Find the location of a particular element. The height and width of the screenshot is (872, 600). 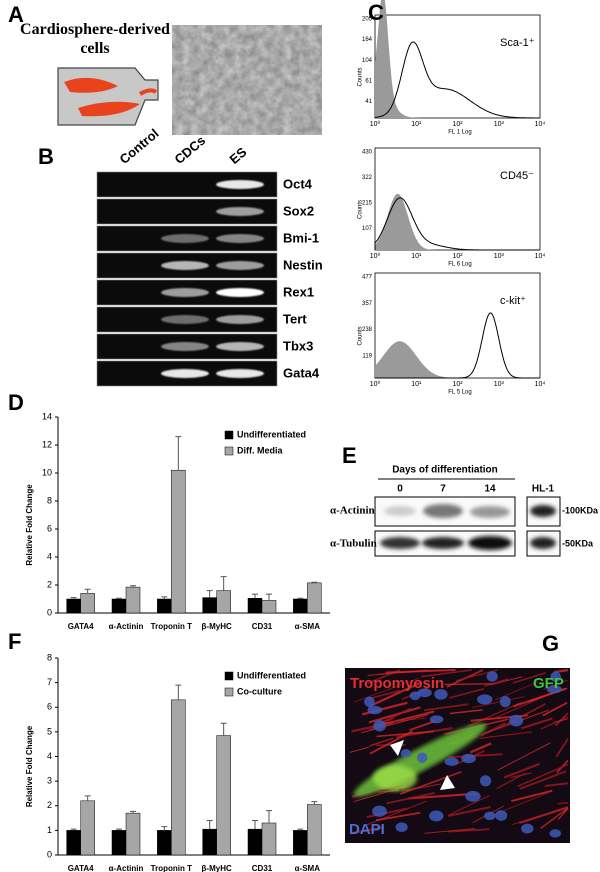

y-tick-label: 14 is located at coordinates (47, 416).